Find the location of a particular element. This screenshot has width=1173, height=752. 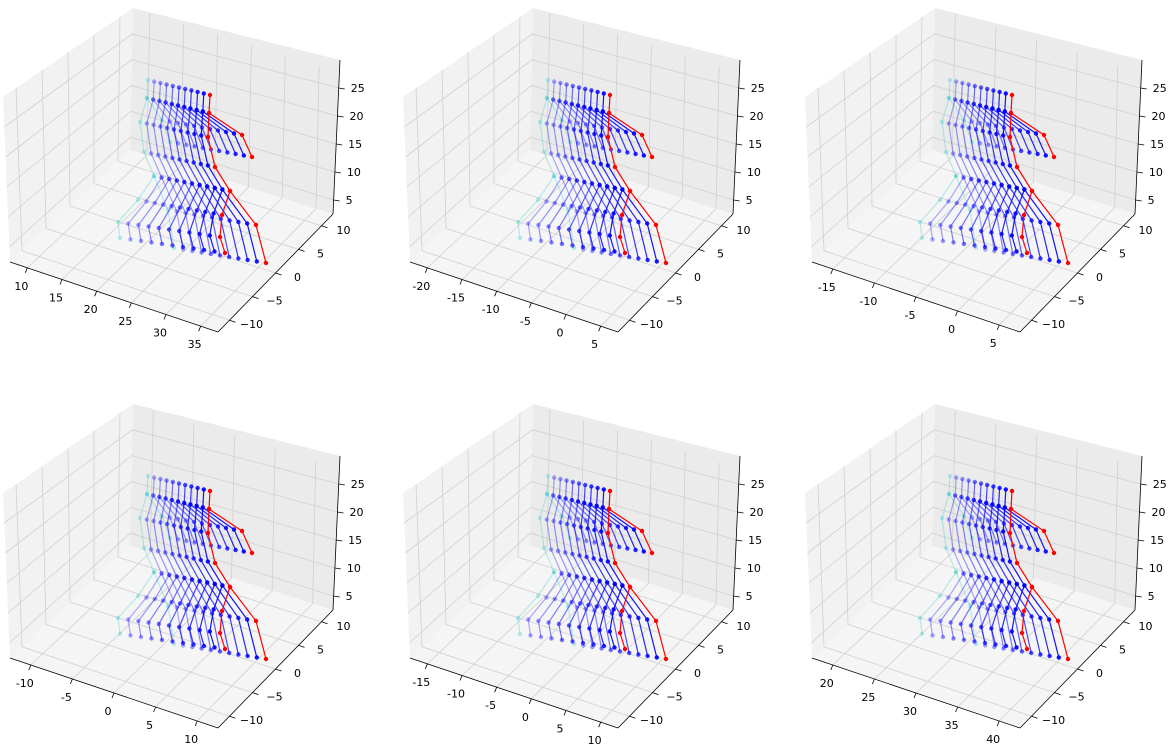

subplot-6: 20 25 30 35 40 −10−5 0 5 10 5 10 15 20 25 is located at coordinates (986, 575).